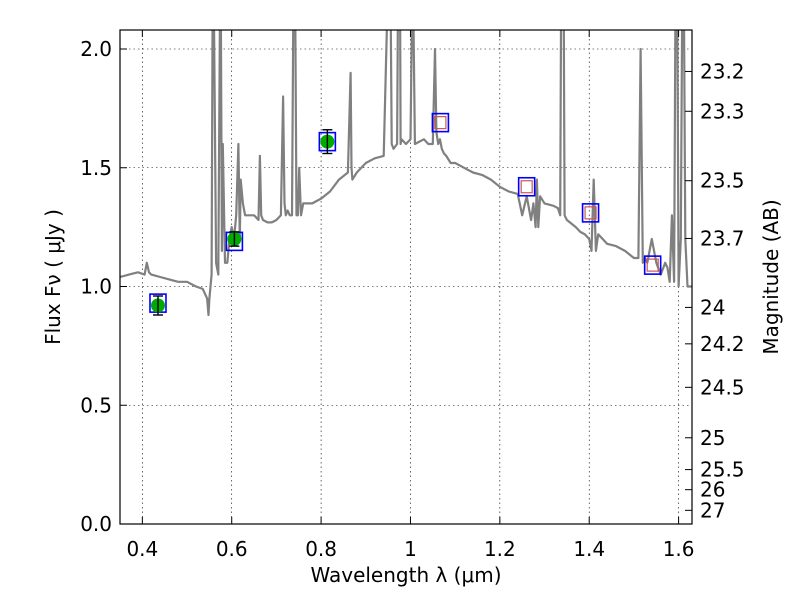  Describe the element at coordinates (722, 344) in the screenshot. I see `magnitude-tick-label: 24.2` at that location.